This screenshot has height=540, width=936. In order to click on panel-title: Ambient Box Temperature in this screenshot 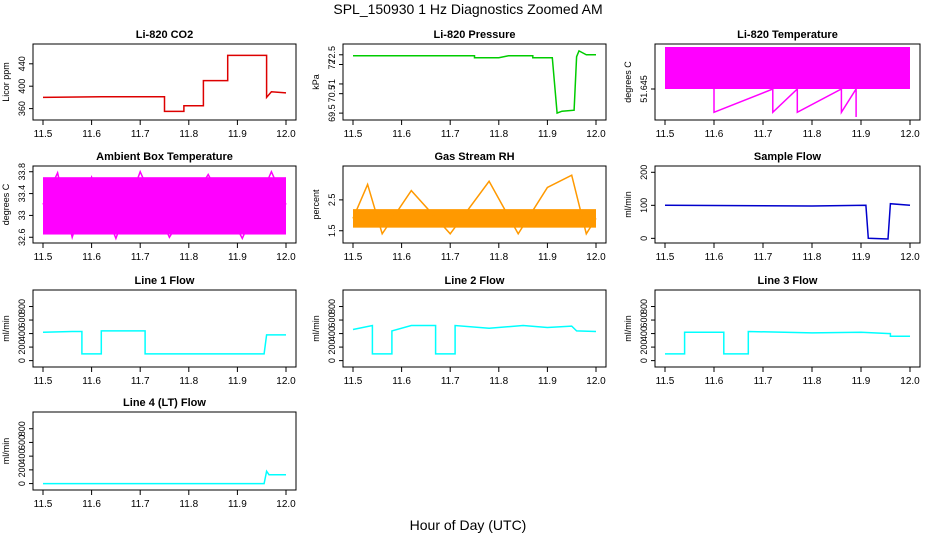, I will do `click(164, 157)`.